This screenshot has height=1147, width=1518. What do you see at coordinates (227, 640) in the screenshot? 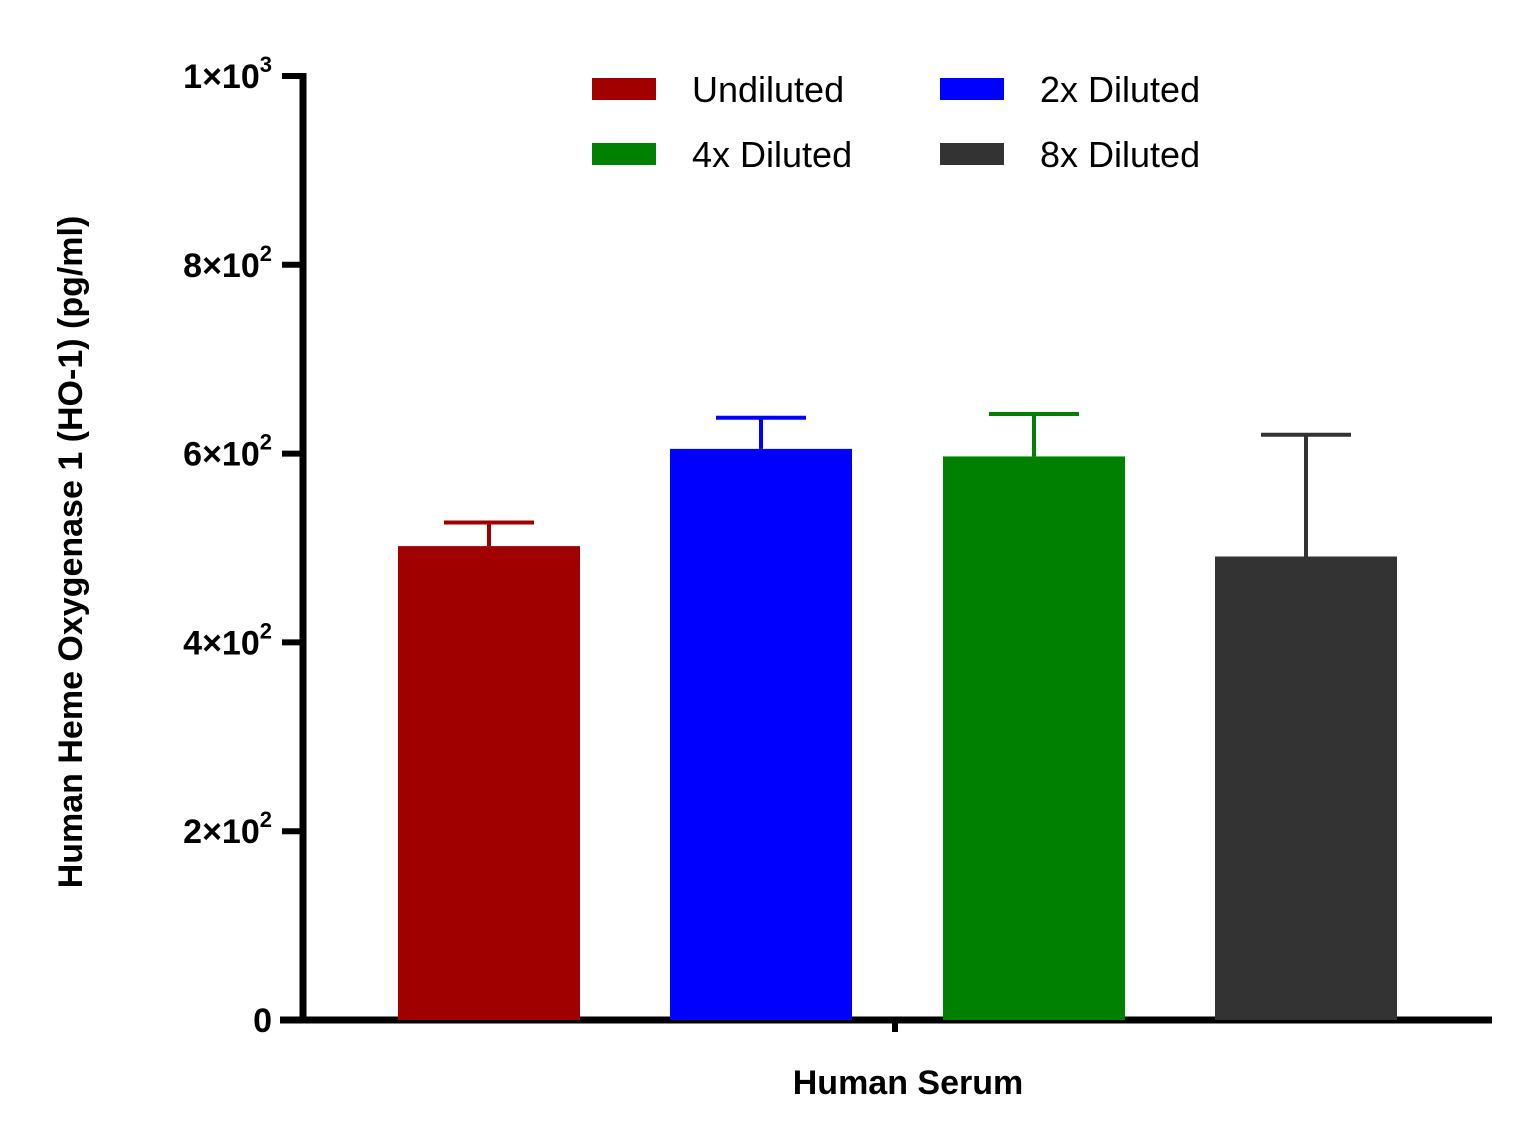
I see `y-tick-label: 4×10²` at bounding box center [227, 640].